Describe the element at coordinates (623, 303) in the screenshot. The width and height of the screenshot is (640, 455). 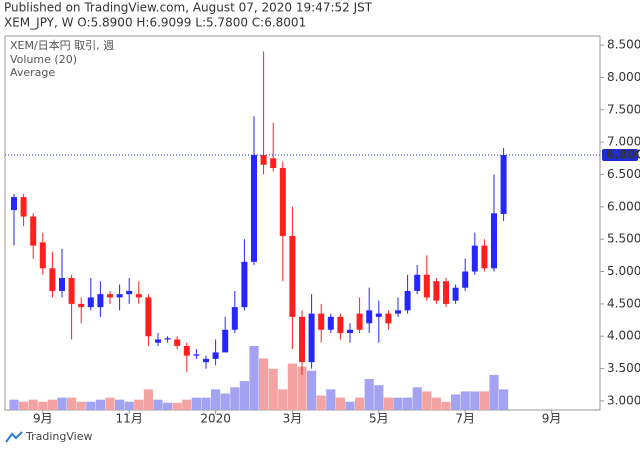
I see `y-tick-label: 4.5000` at that location.